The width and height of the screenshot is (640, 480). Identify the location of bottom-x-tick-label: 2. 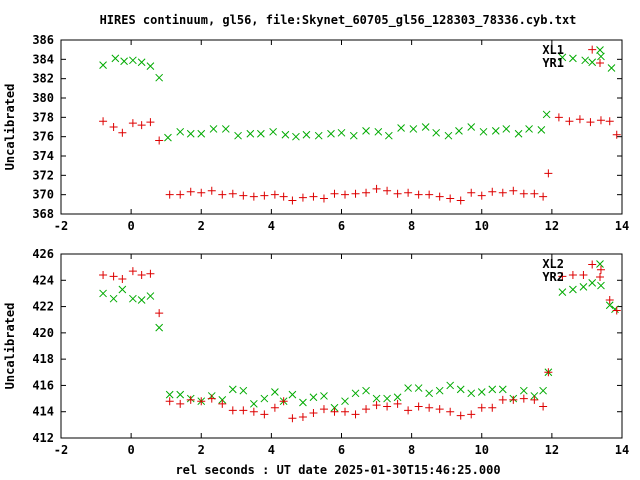
(201, 450).